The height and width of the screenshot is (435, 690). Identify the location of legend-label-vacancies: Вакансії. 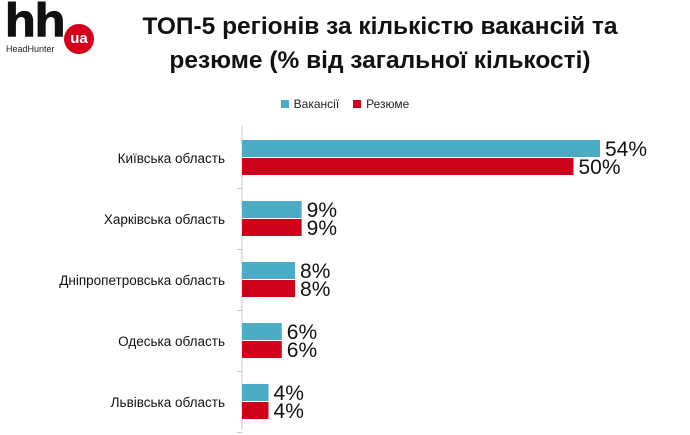
(316, 104).